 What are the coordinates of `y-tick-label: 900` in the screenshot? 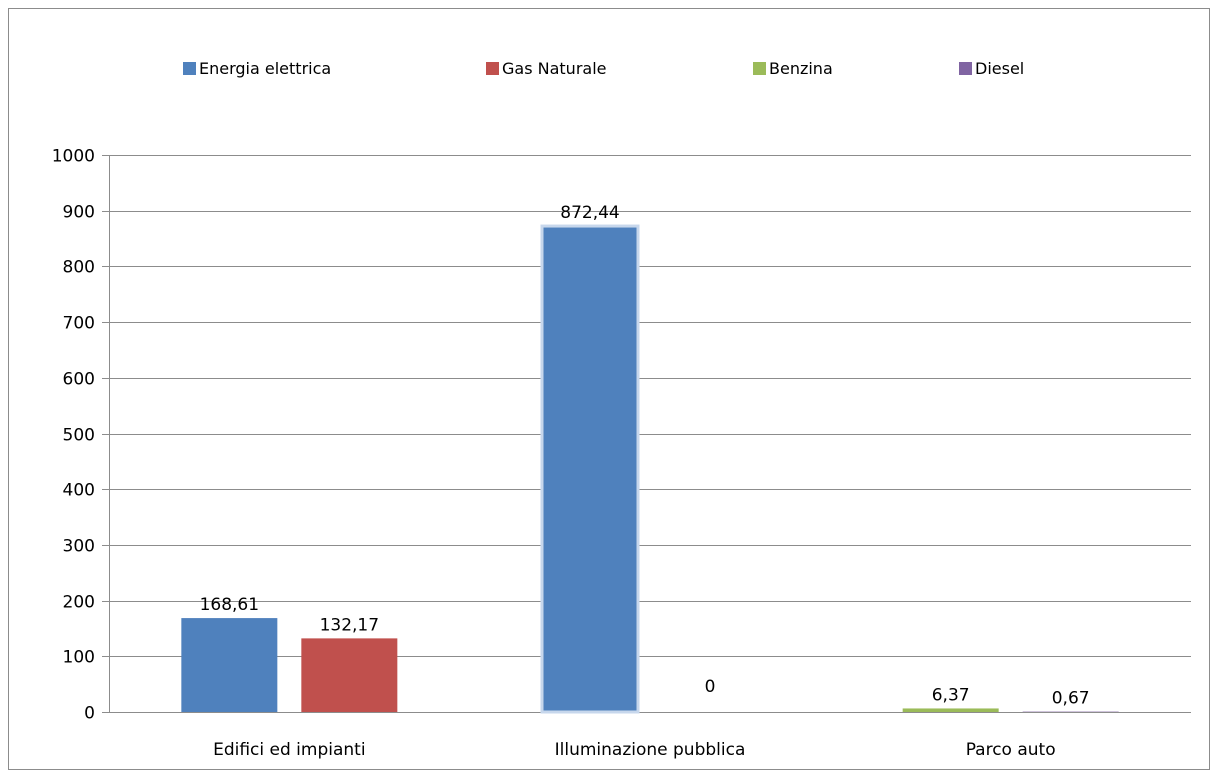 It's located at (79, 213).